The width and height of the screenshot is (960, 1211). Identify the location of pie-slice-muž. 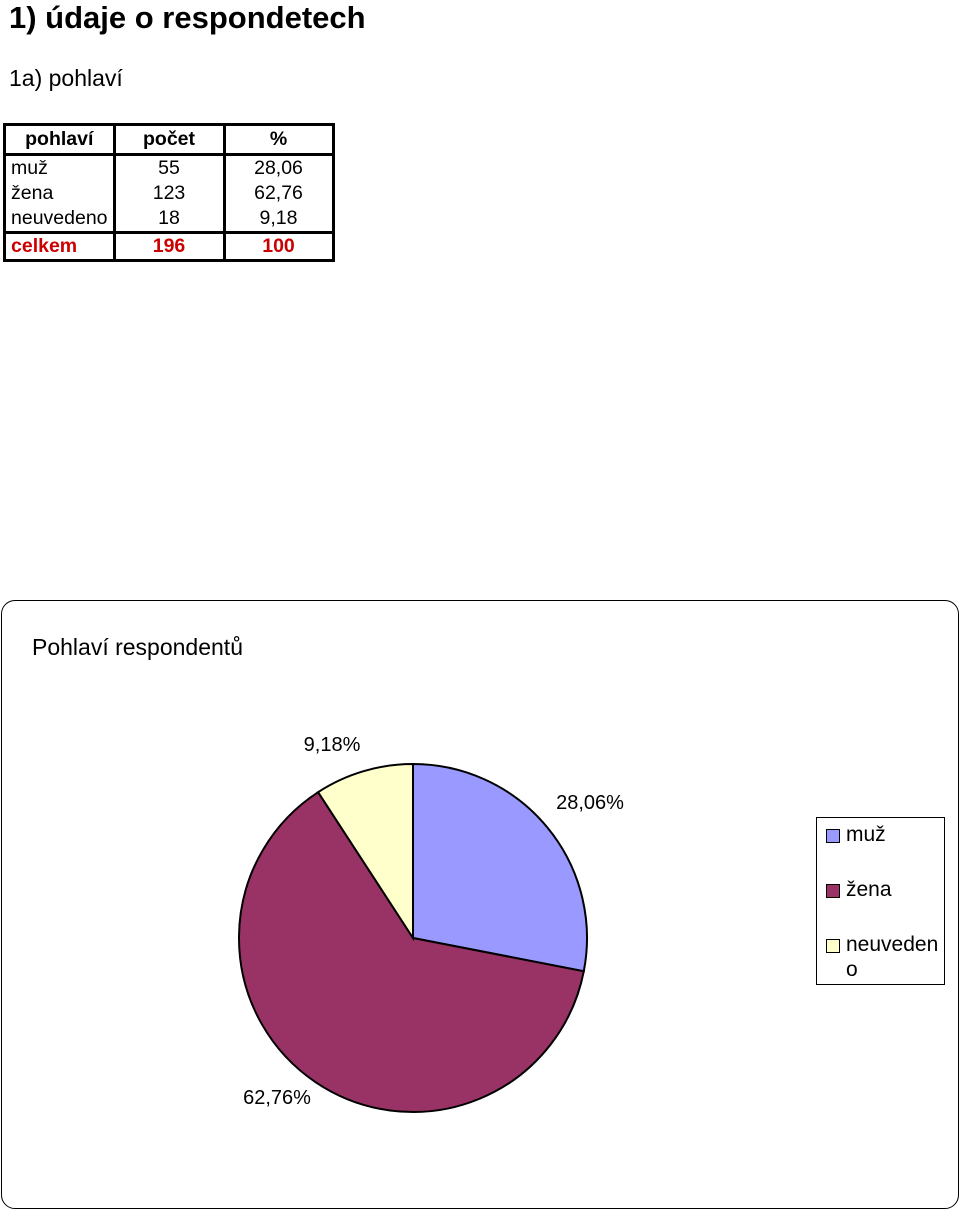
(500, 867).